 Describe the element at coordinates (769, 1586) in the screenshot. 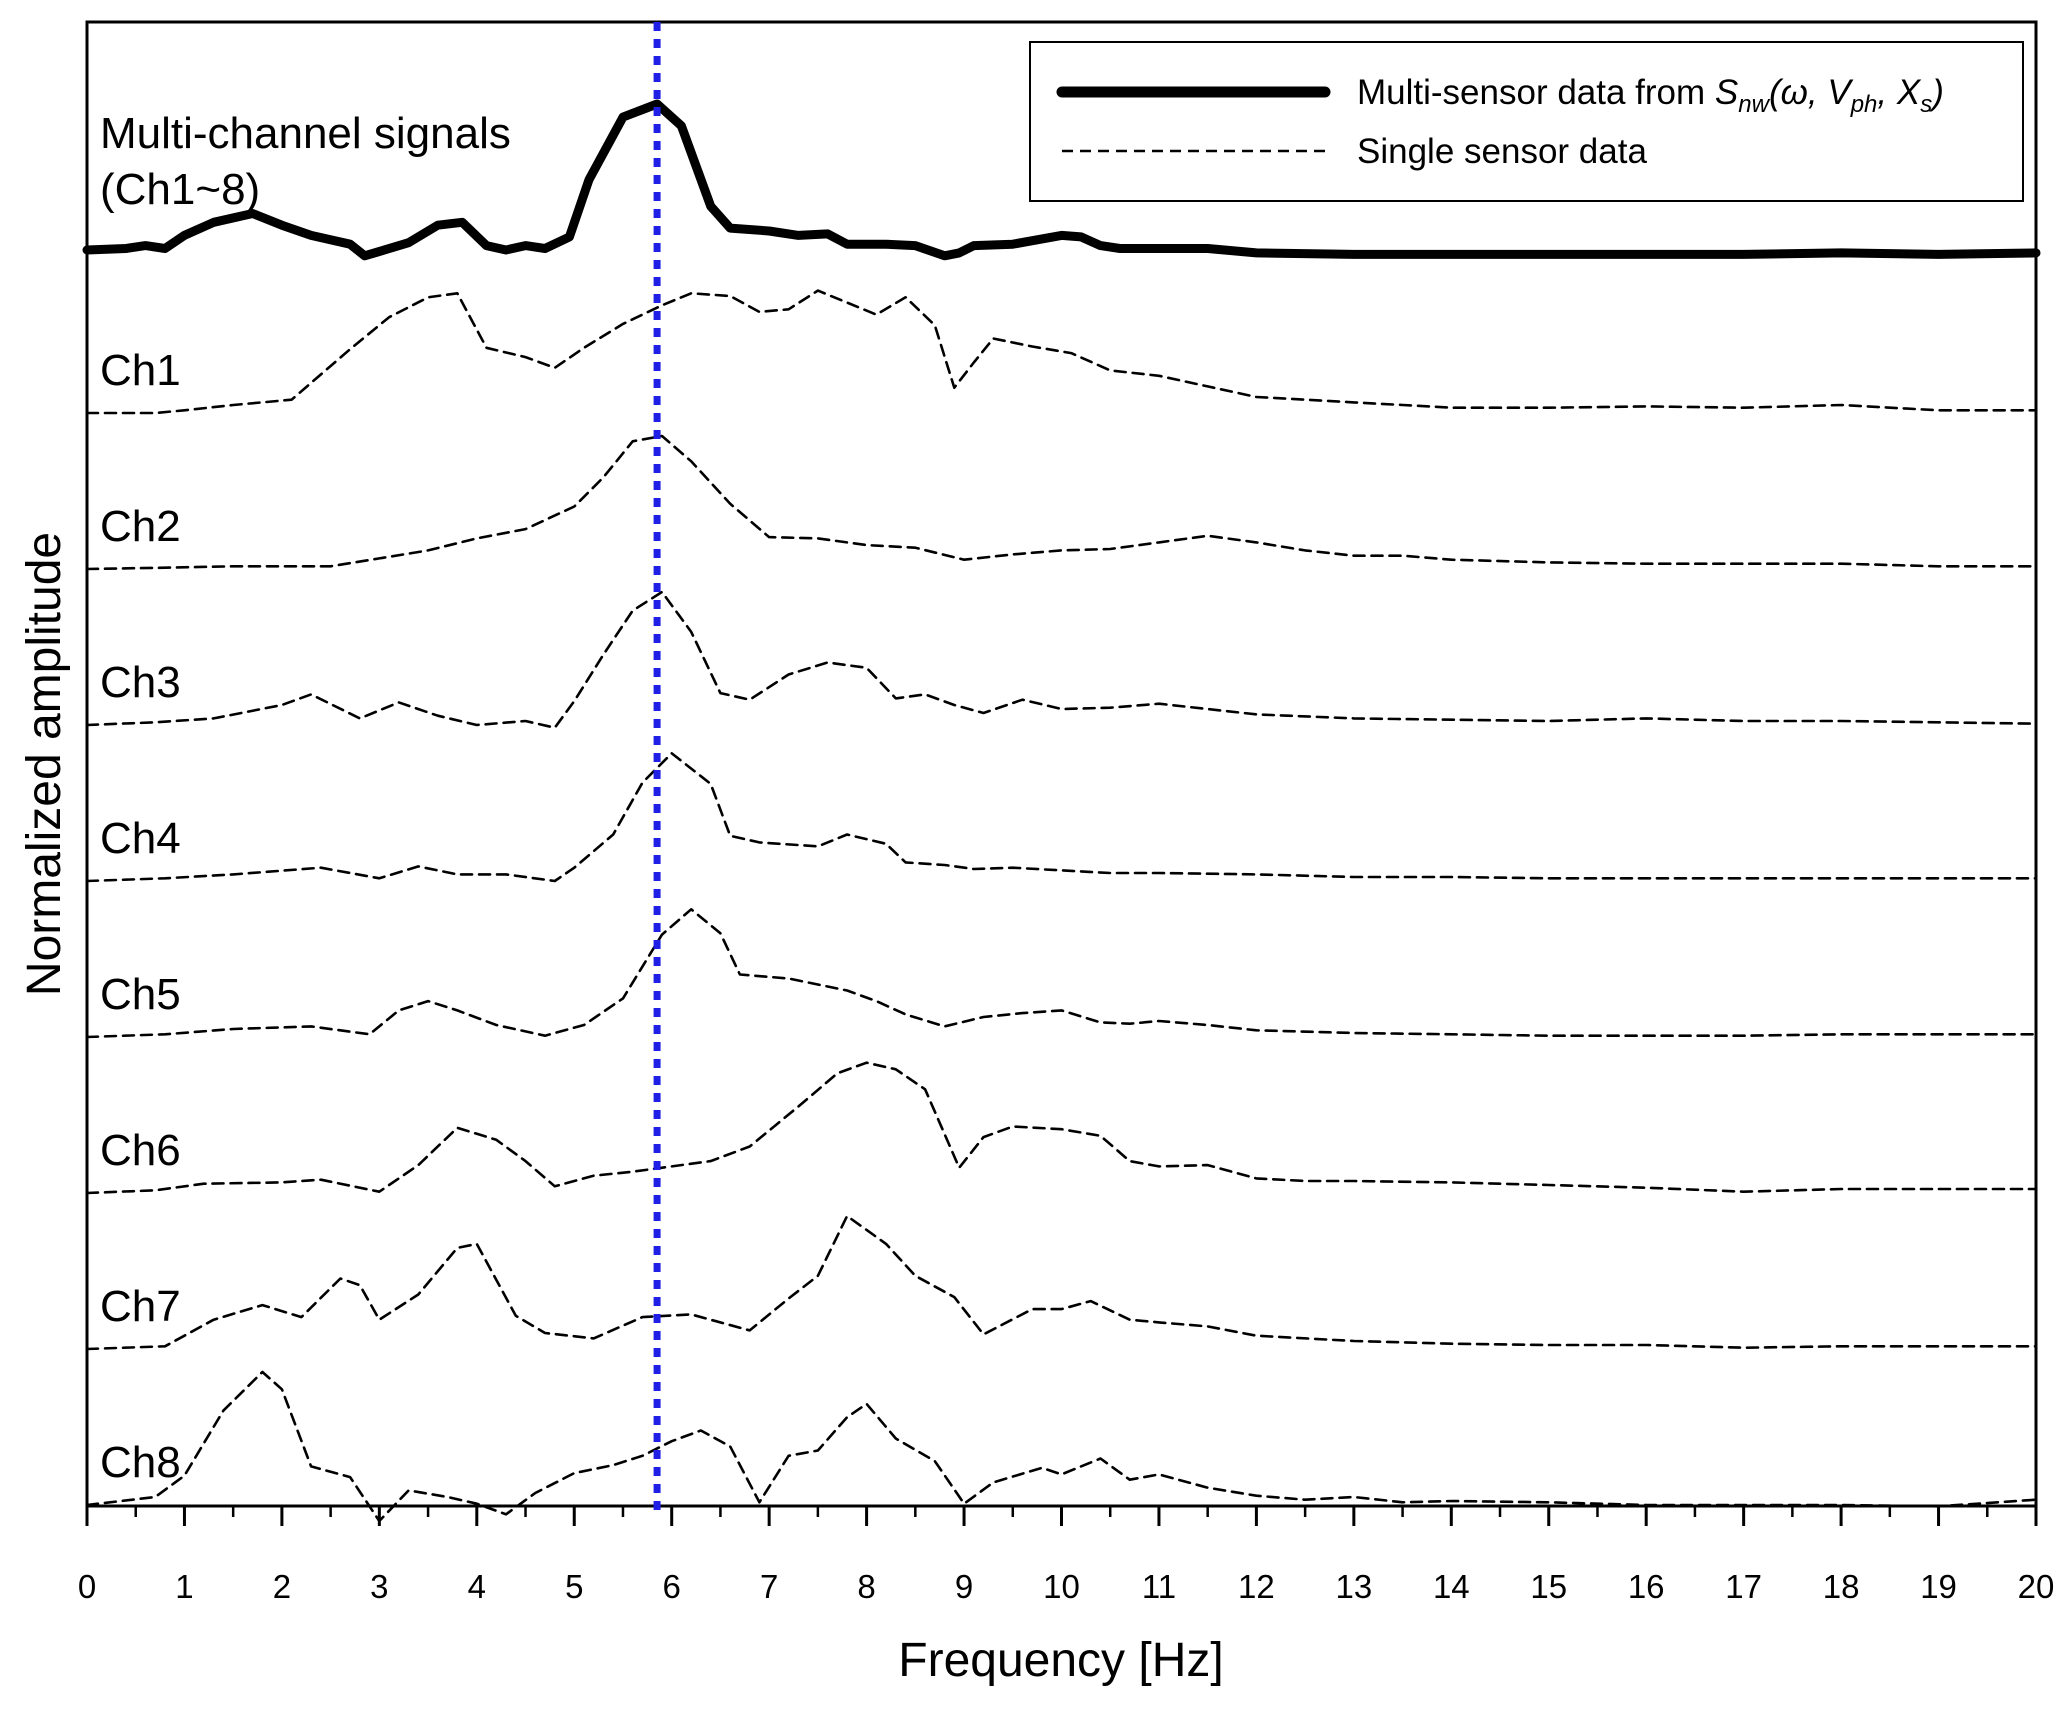

I see `x-tick-label-7: 7` at that location.